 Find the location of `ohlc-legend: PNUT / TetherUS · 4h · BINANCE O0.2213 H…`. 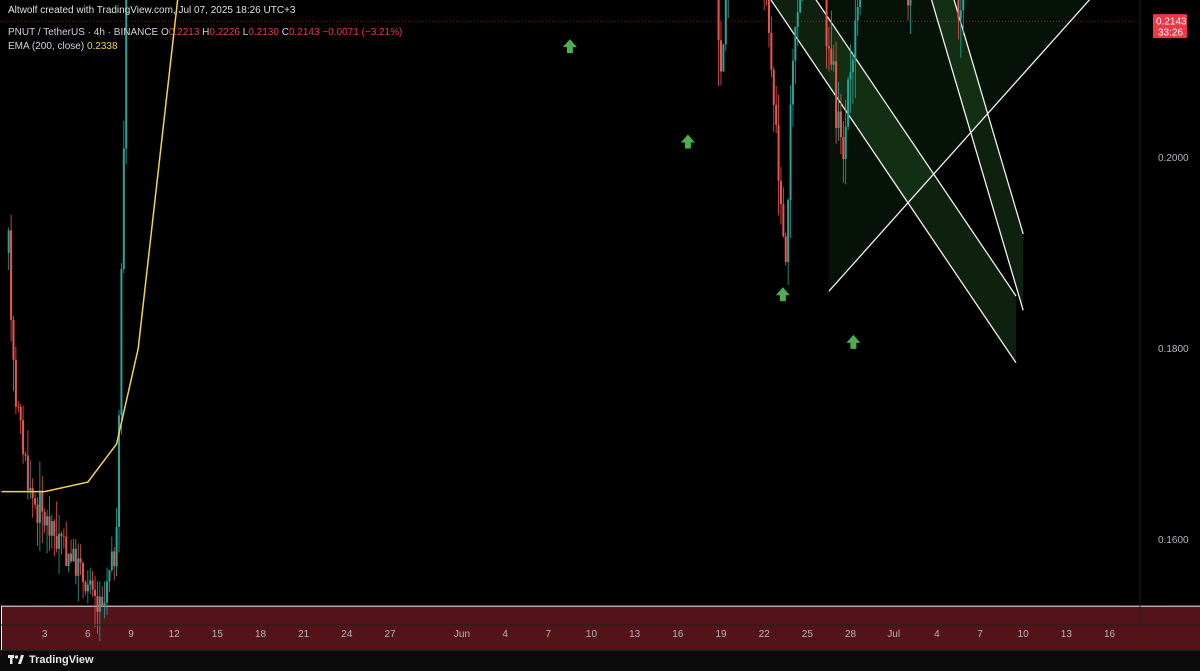

ohlc-legend: PNUT / TetherUS · 4h · BINANCE O0.2213 H… is located at coordinates (205, 32).